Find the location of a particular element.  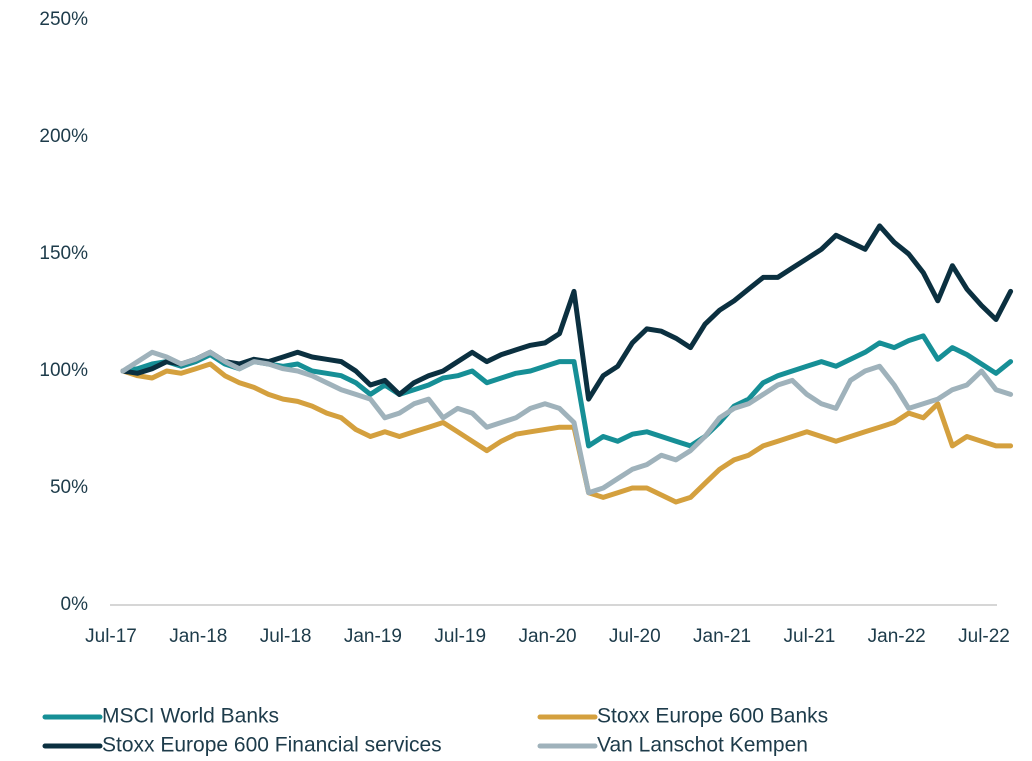

x-tick-label: Jan-18 is located at coordinates (198, 636).